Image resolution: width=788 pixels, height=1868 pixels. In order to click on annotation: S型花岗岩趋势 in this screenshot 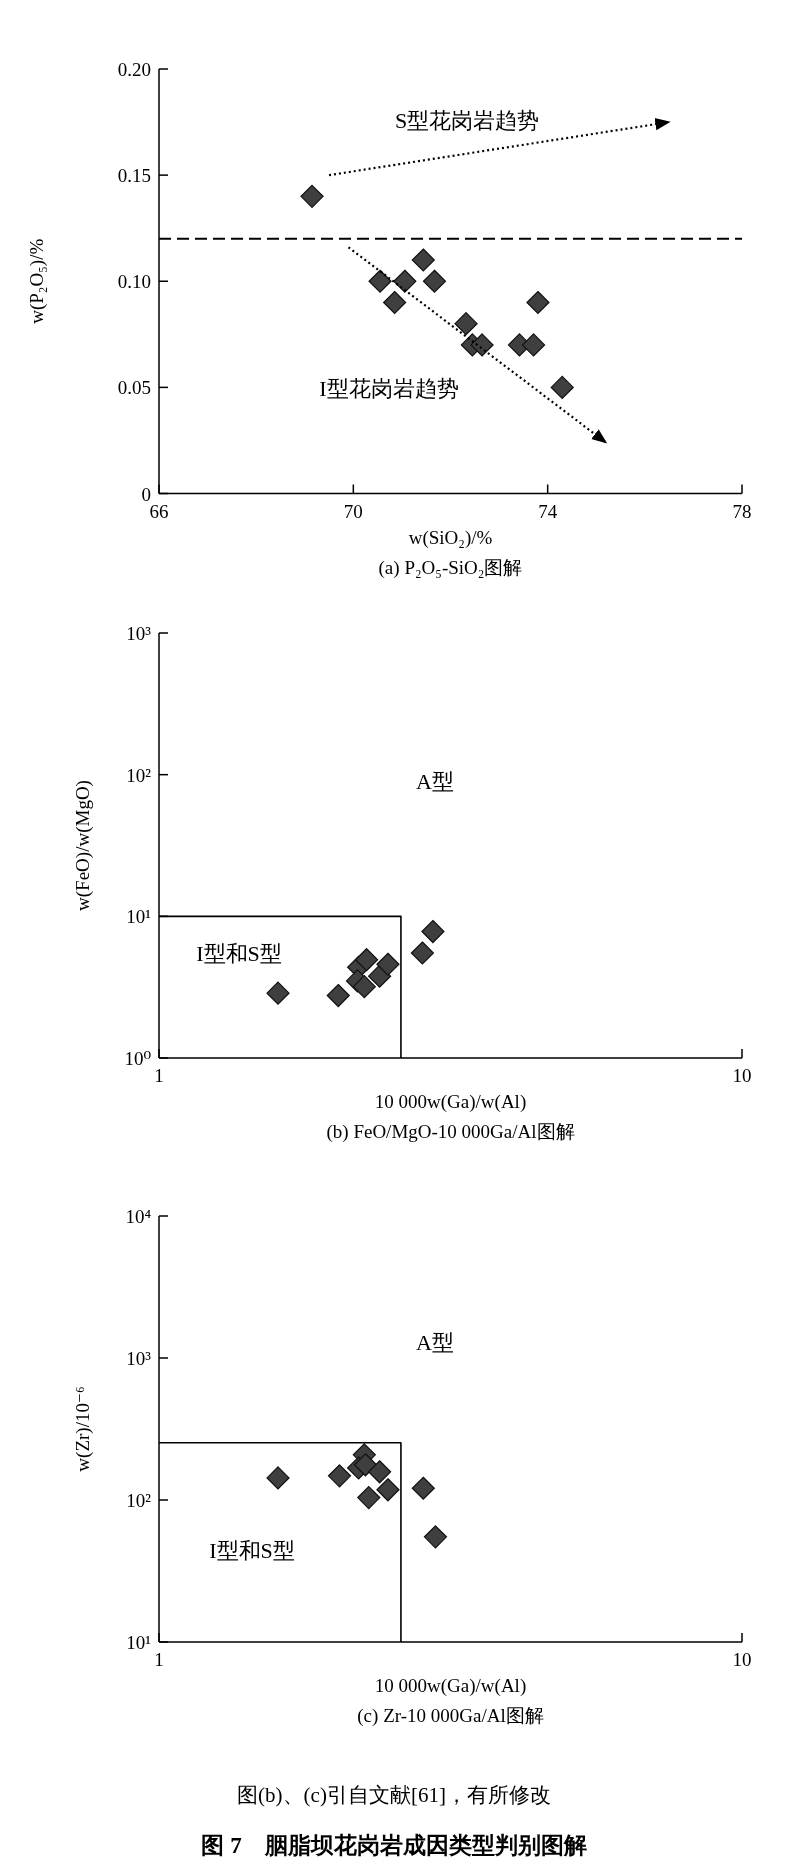, I will do `click(467, 120)`.